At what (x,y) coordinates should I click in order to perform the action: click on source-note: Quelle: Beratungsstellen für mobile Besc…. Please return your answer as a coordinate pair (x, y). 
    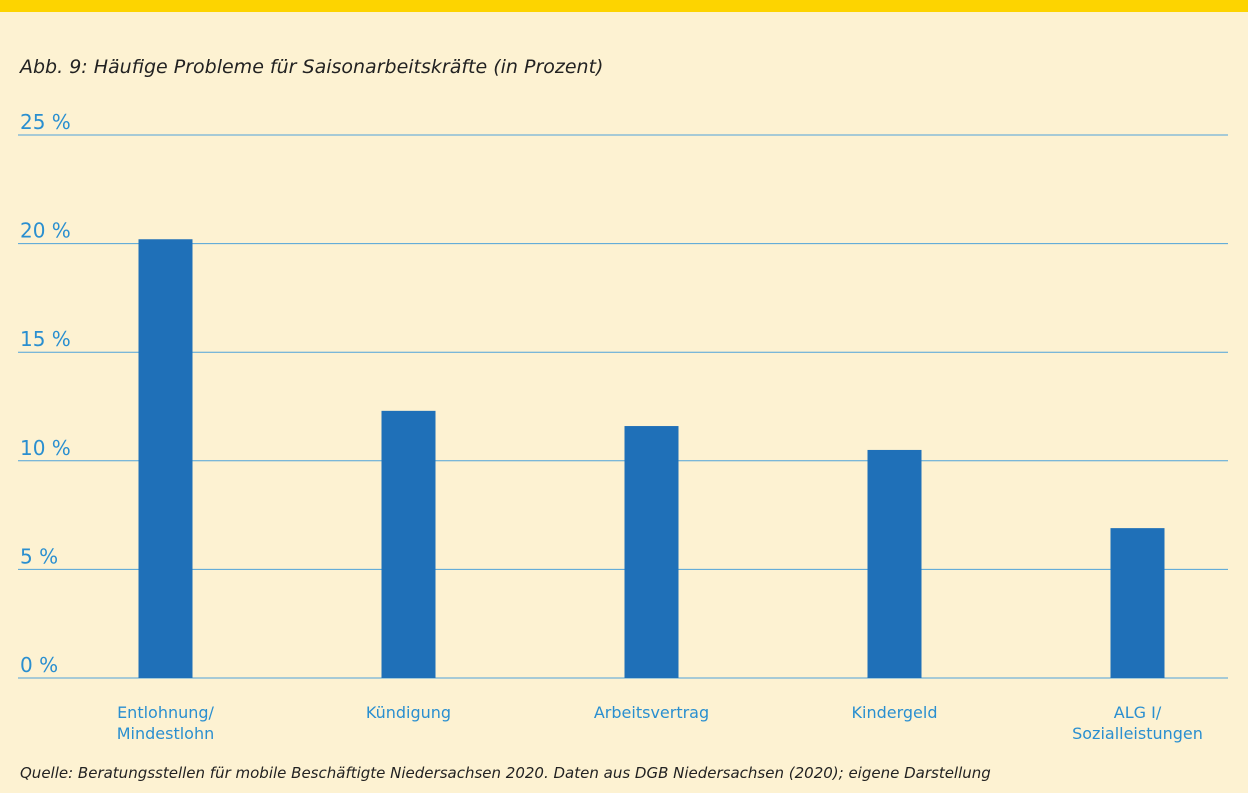
    Looking at the image, I should click on (505, 773).